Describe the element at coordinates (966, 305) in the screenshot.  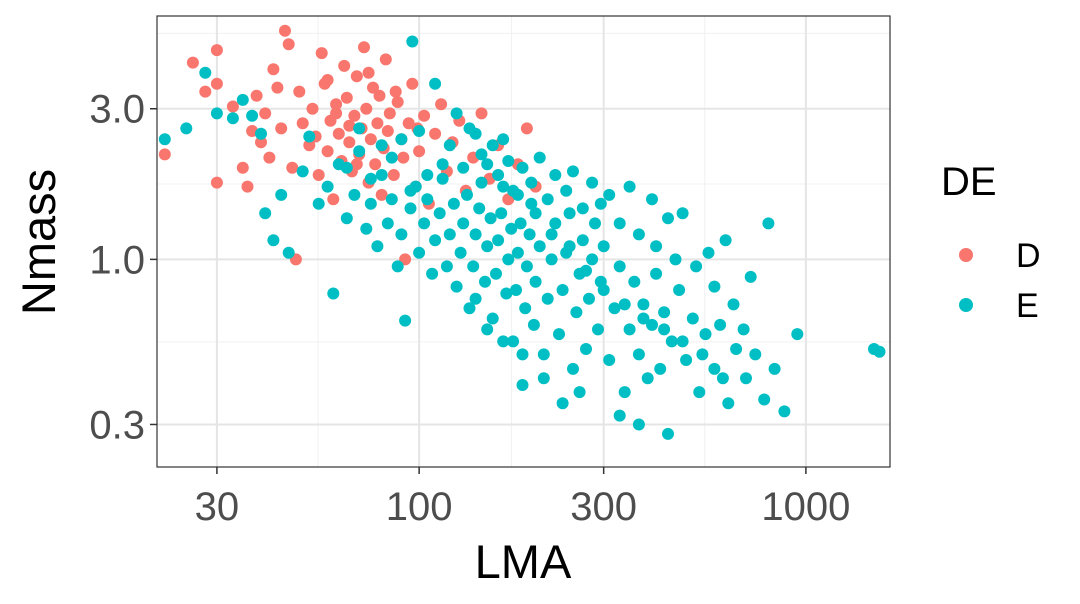
I see `legend-key-E` at that location.